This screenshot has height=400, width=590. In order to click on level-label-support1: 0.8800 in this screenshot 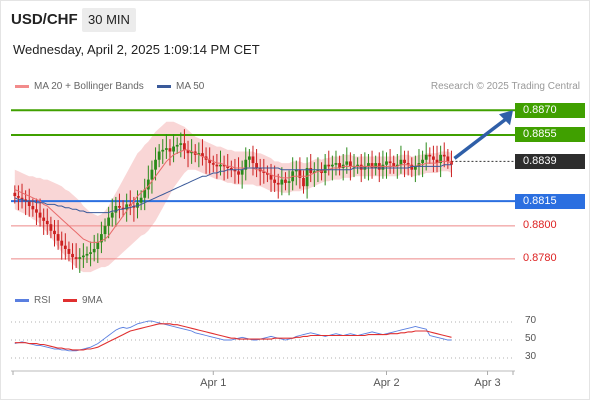, I will do `click(540, 225)`.